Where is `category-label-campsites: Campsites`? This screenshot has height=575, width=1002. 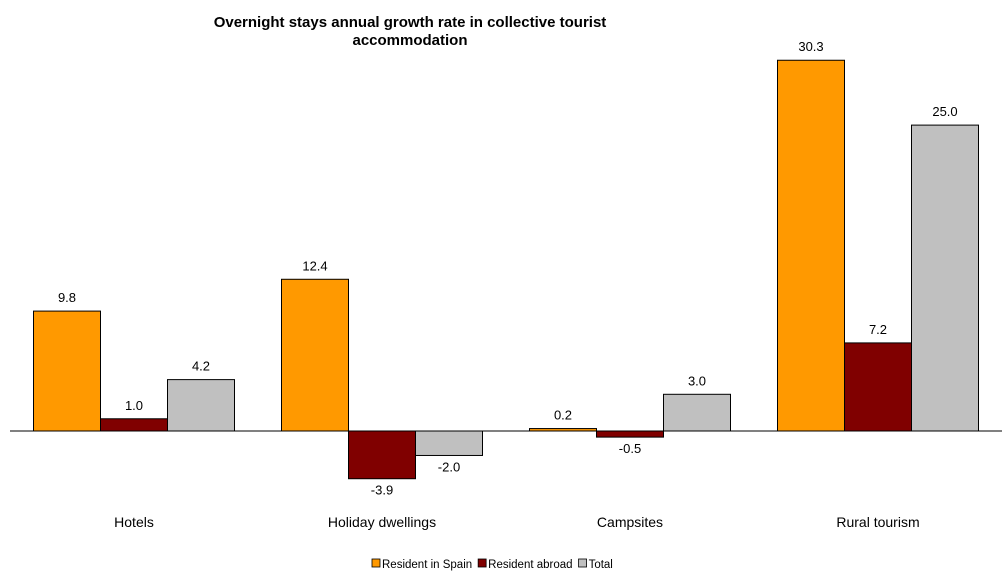 category-label-campsites: Campsites is located at coordinates (630, 522).